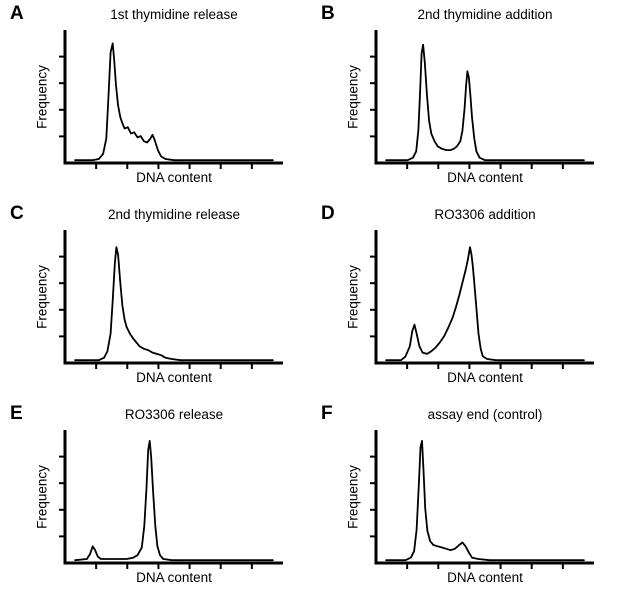  I want to click on x-axis-label-e: DNA content, so click(174, 577).